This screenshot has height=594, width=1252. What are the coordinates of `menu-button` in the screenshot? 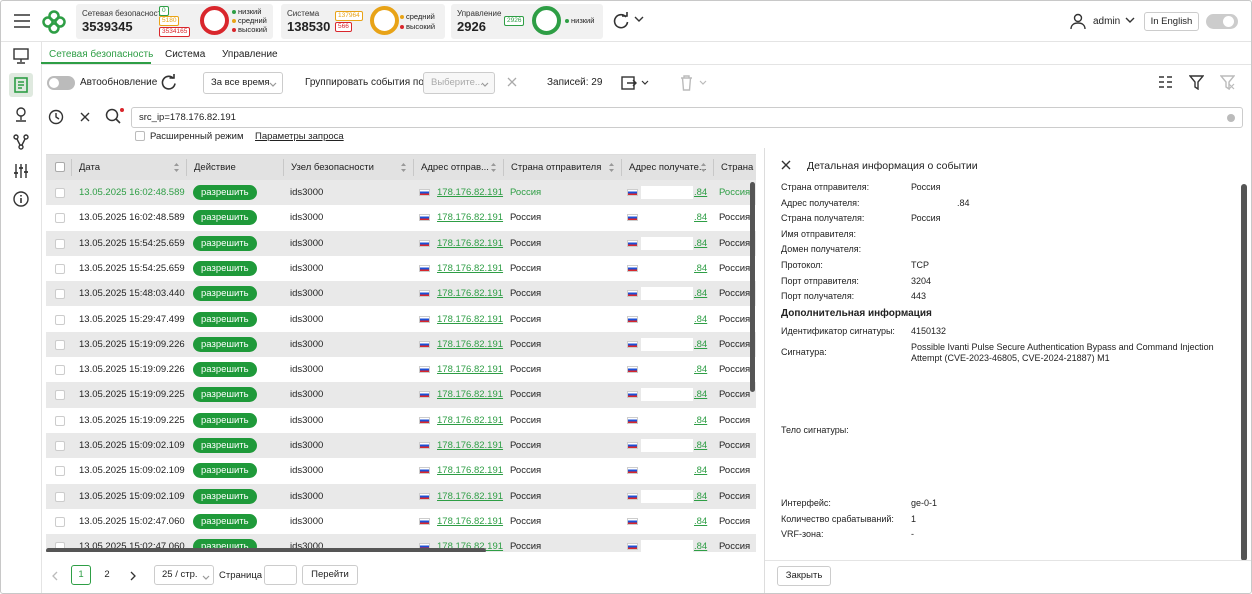 It's located at (22, 21).